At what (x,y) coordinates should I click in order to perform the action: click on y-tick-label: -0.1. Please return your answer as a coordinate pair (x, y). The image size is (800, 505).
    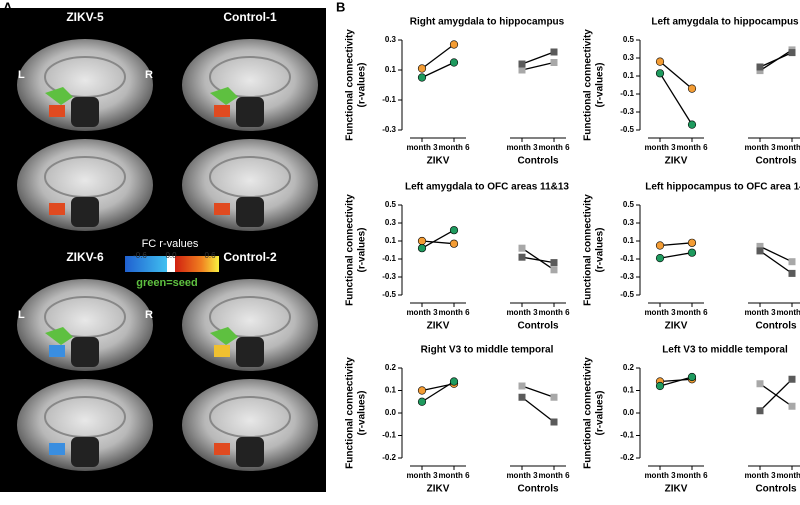
    Looking at the image, I should click on (627, 435).